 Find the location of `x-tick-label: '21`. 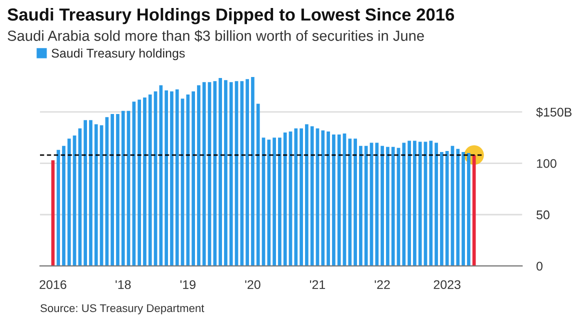

x-tick-label: '21 is located at coordinates (318, 284).